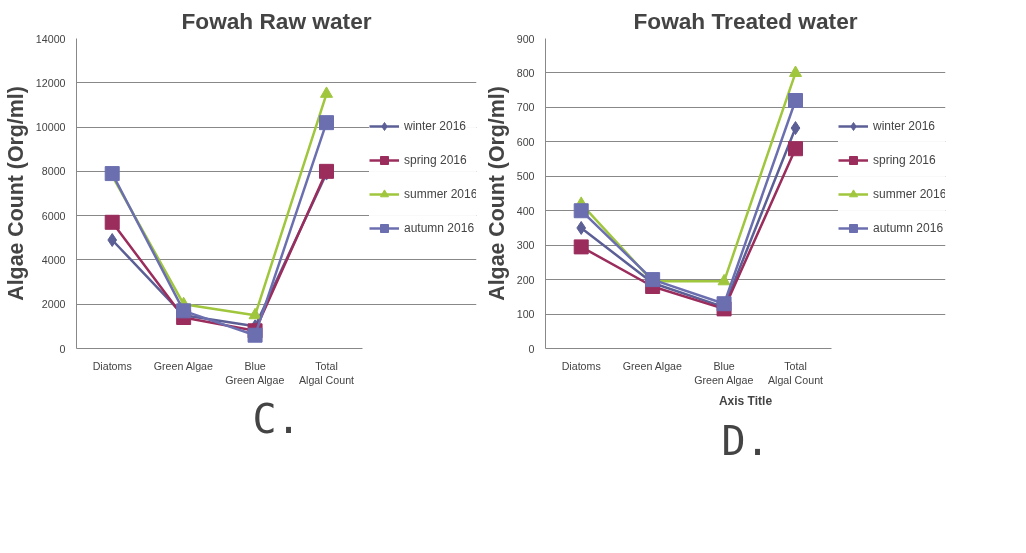 The width and height of the screenshot is (1026, 553). Describe the element at coordinates (745, 440) in the screenshot. I see `text: D.` at that location.